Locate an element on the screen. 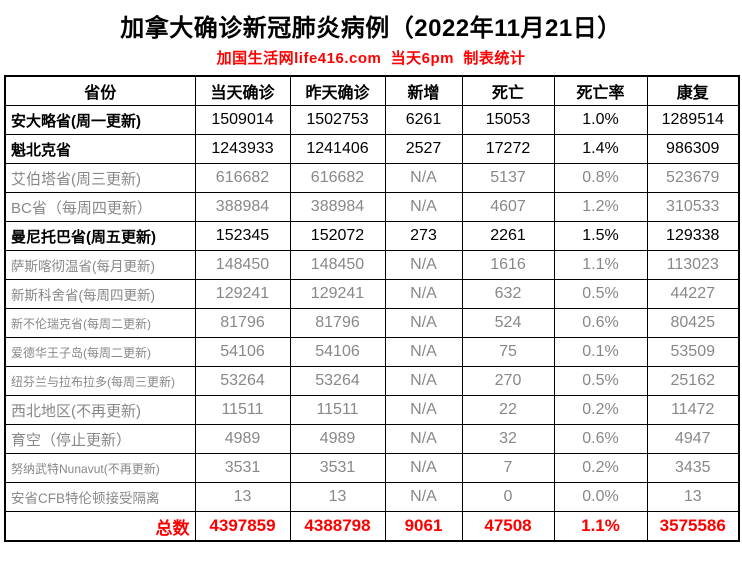  value-cell: 6261 is located at coordinates (423, 120).